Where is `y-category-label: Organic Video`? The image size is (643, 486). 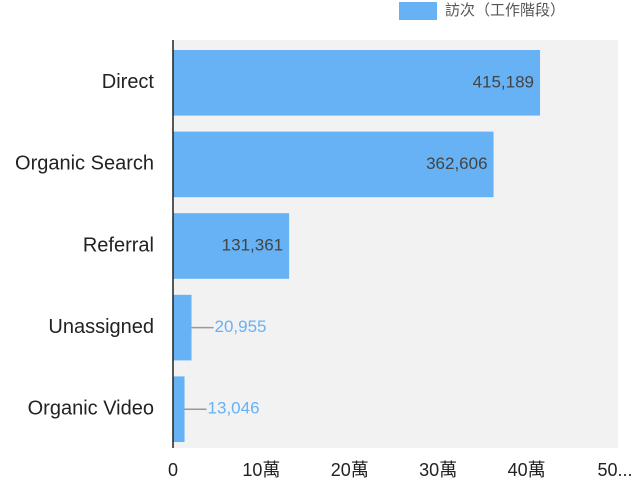 y-category-label: Organic Video is located at coordinates (91, 408).